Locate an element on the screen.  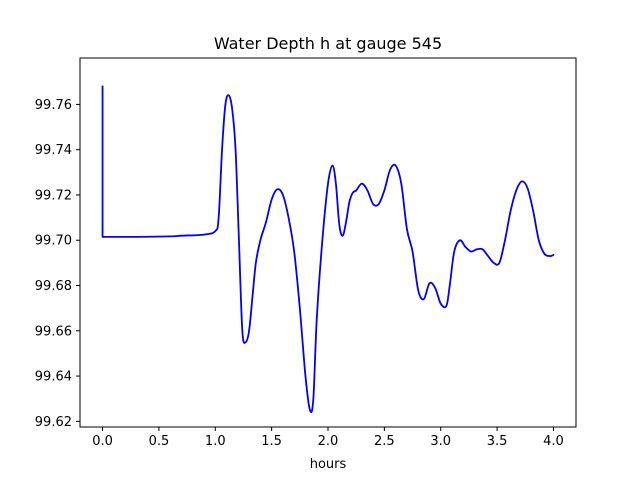
y-axis-ticks: 99.62 99.64 99.66 99.68 99.70 99.72 99.74 99.76 is located at coordinates (57, 264).